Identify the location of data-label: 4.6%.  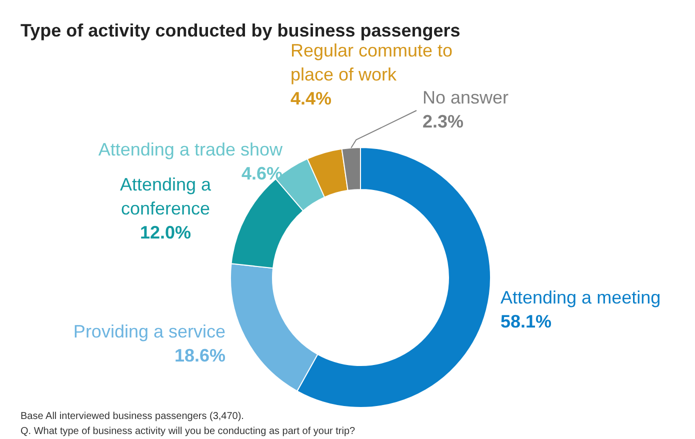
(262, 174).